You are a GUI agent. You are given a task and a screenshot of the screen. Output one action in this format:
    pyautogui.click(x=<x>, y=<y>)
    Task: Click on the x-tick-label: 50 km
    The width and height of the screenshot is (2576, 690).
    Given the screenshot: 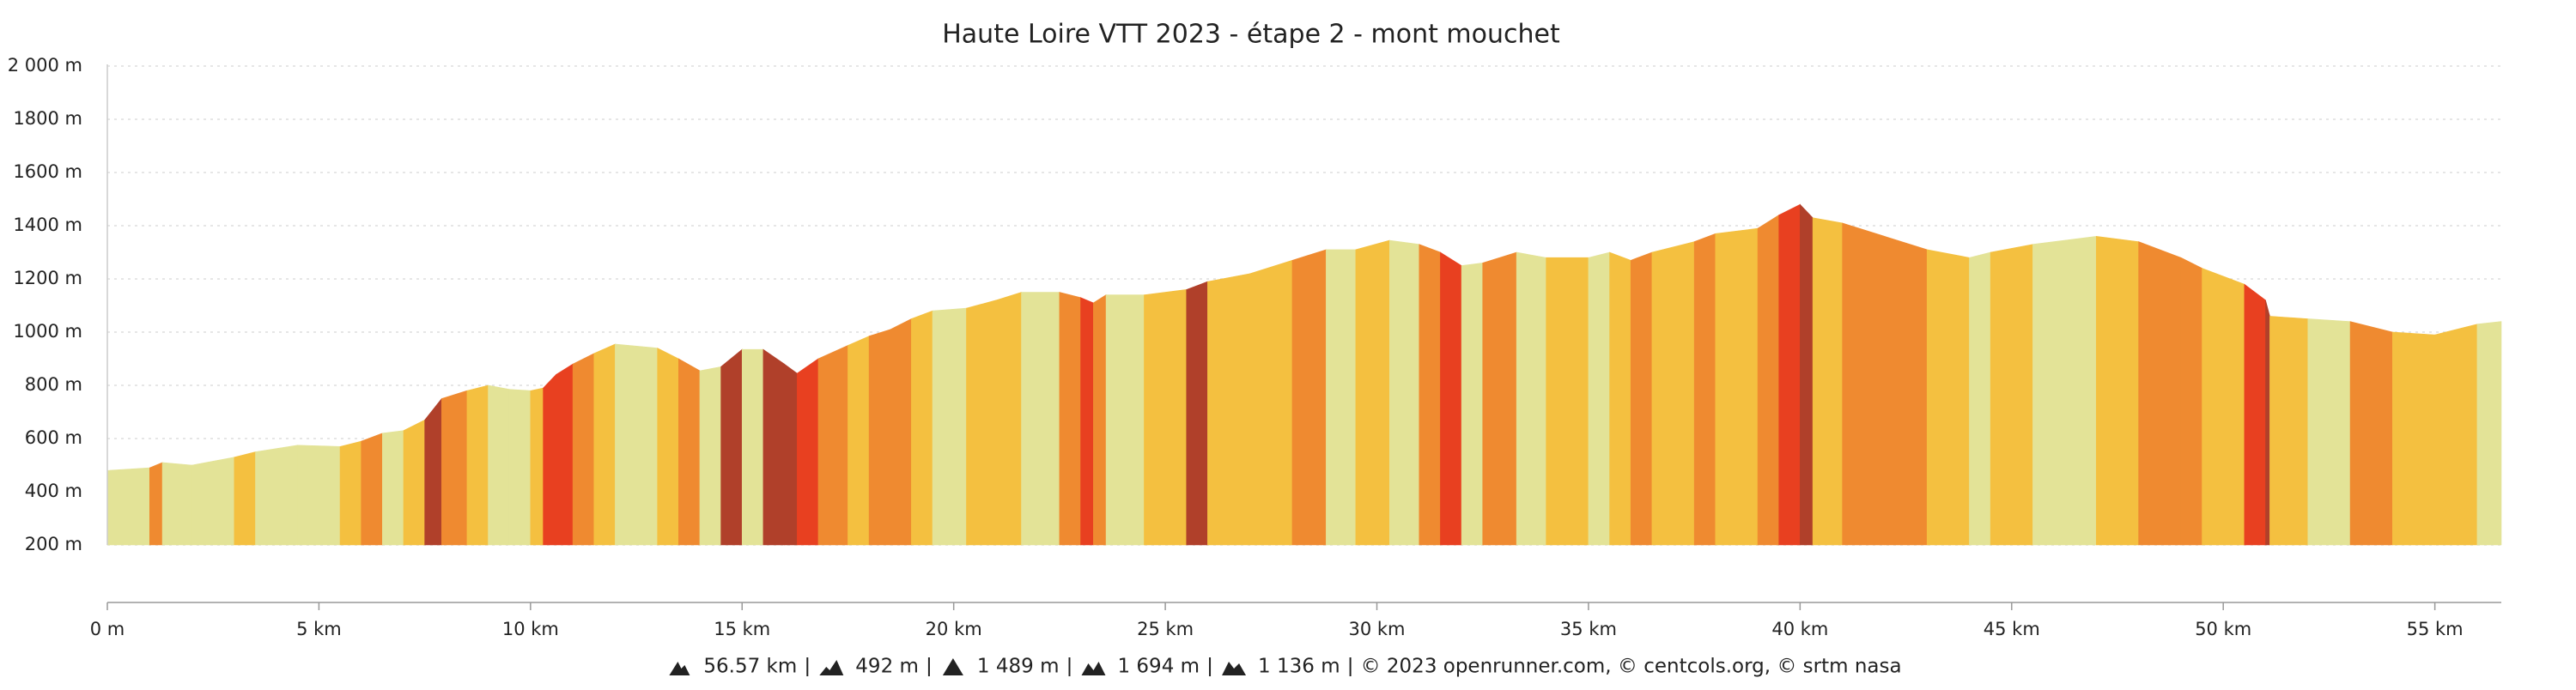 What is the action you would take?
    pyautogui.click(x=2223, y=629)
    